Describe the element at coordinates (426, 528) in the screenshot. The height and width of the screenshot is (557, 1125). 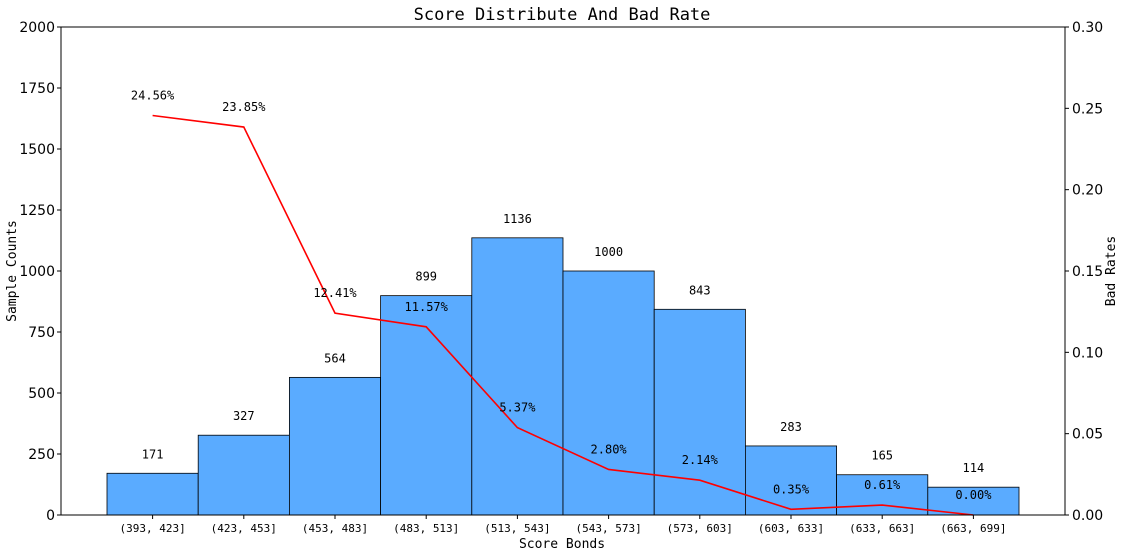
I see `x-tick-label: (483, 513]` at that location.